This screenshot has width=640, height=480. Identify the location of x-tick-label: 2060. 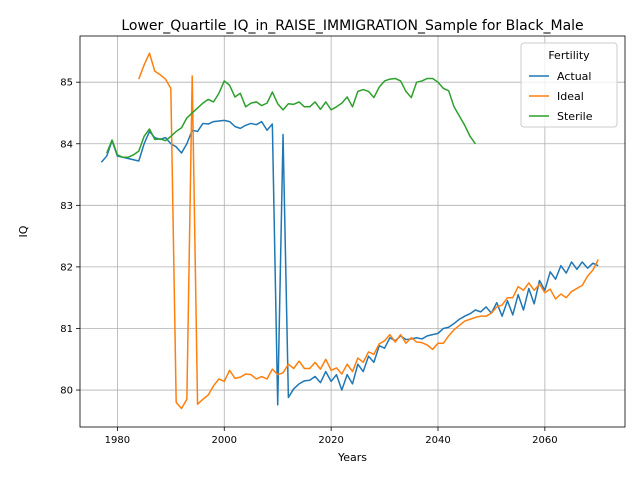
(544, 440).